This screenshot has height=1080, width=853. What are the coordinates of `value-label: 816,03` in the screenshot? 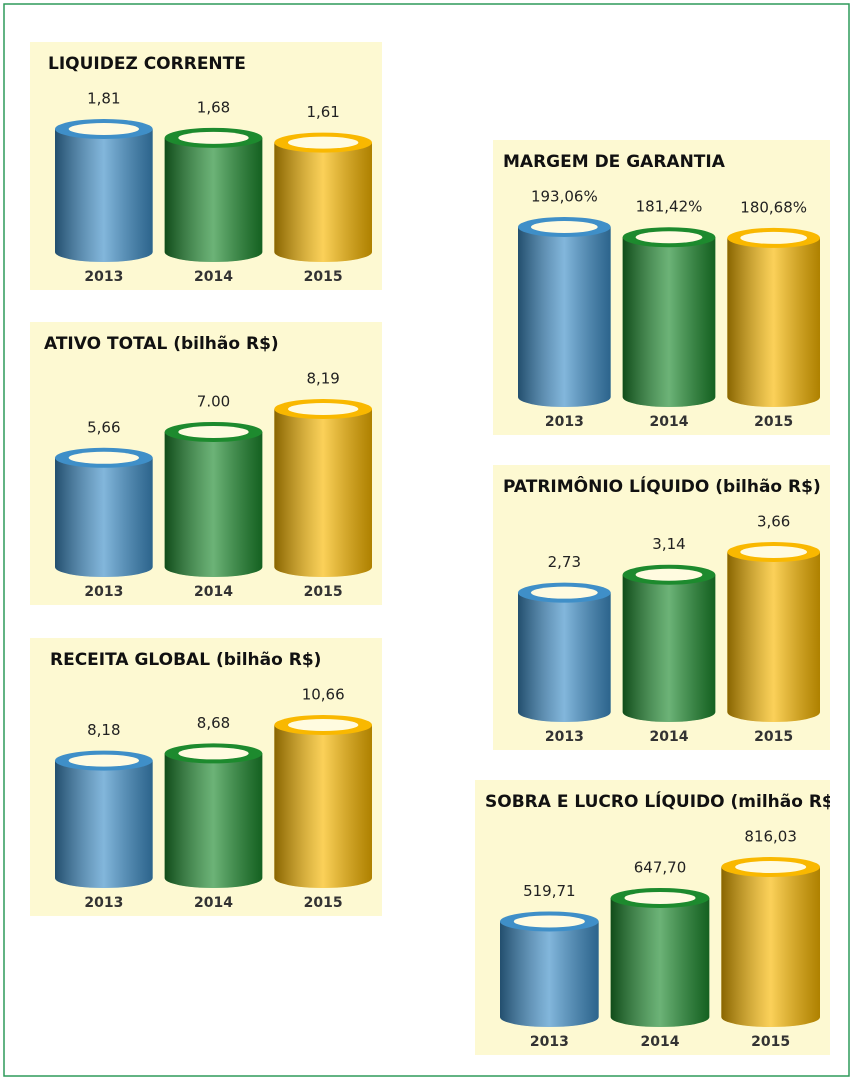 It's located at (770, 837).